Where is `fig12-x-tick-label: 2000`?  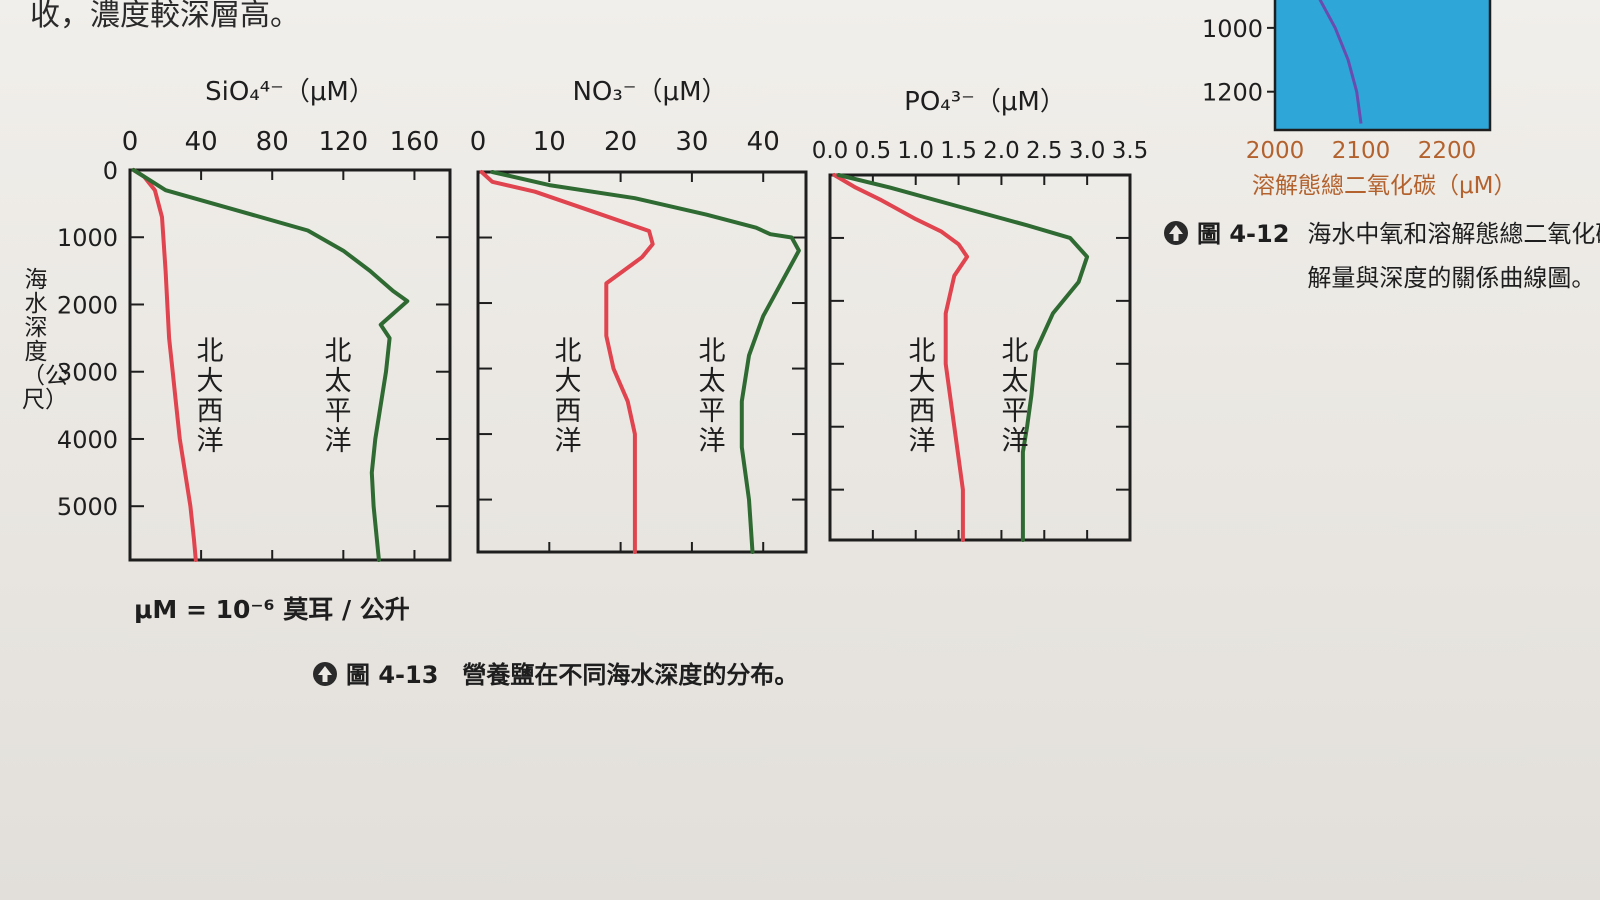
fig12-x-tick-label: 2000 is located at coordinates (1275, 151).